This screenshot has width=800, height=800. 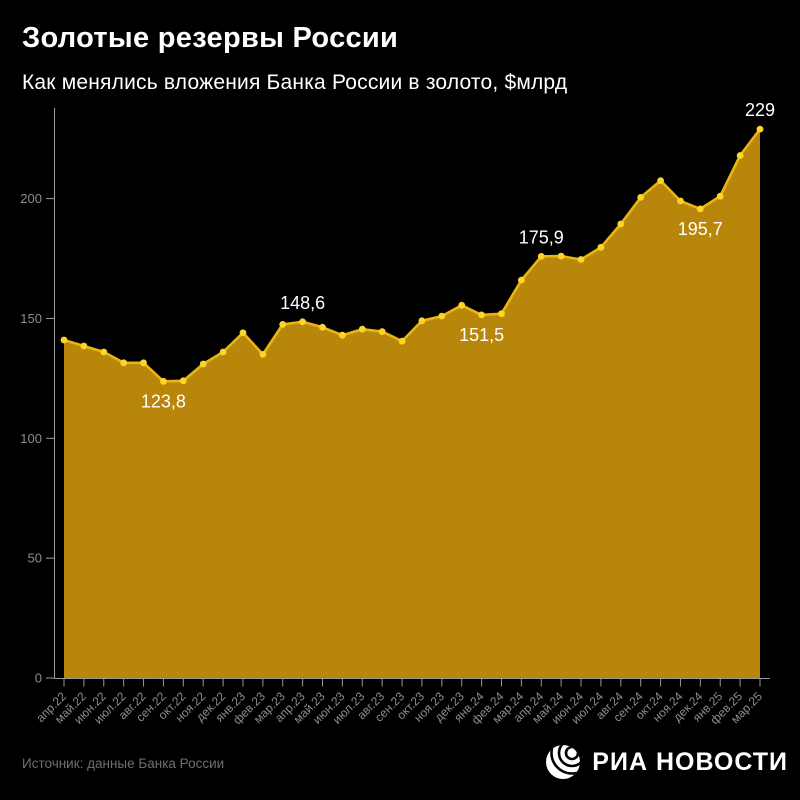 I want to click on value-annotation: 148,6, so click(x=302, y=303).